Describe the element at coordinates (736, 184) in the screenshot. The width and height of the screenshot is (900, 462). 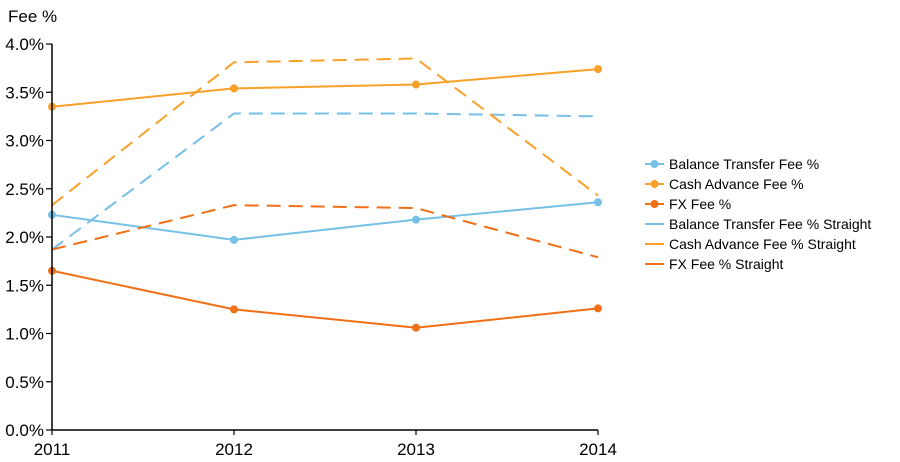
I see `legend-label: Cash Advance Fee %` at that location.